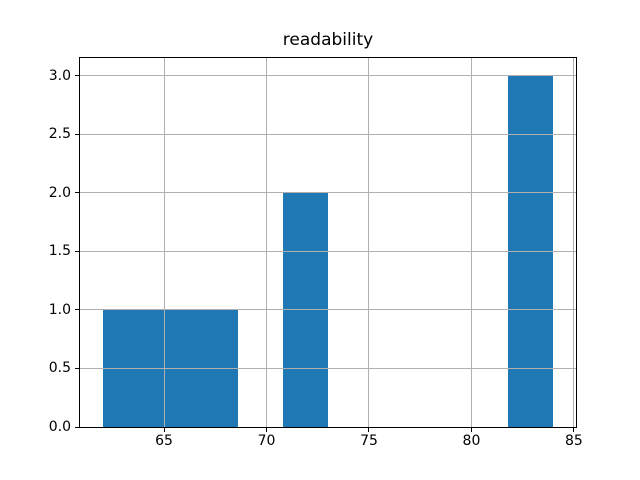 This screenshot has width=640, height=480. Describe the element at coordinates (59, 368) in the screenshot. I see `y-tick-label: 0.5` at that location.